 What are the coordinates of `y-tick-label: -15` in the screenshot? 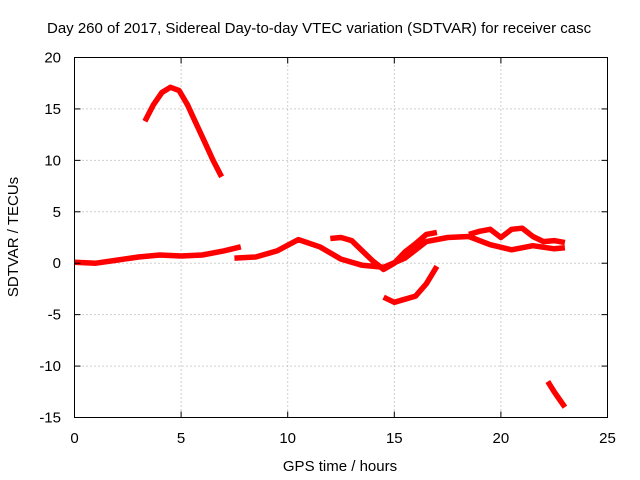 It's located at (50, 418).